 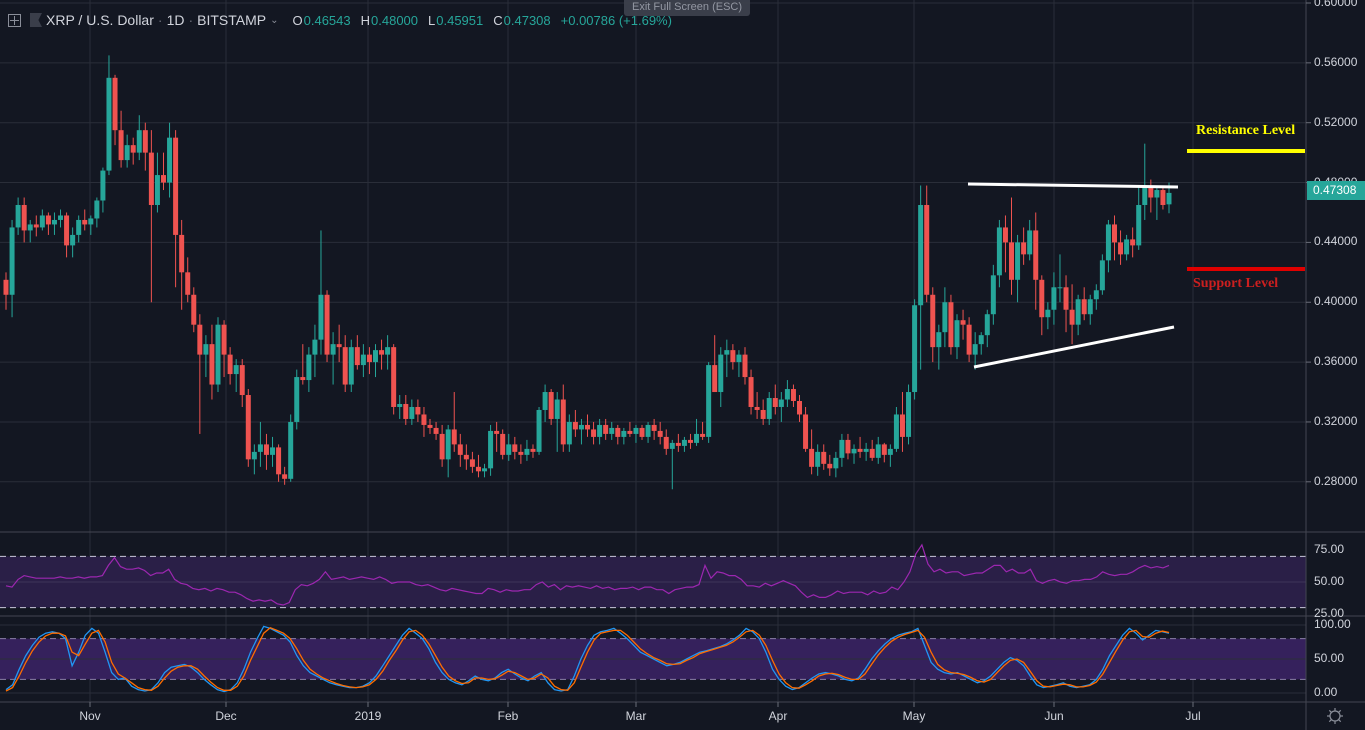 What do you see at coordinates (616, 20) in the screenshot?
I see `change-value: +0.00786 (+1.69%)` at bounding box center [616, 20].